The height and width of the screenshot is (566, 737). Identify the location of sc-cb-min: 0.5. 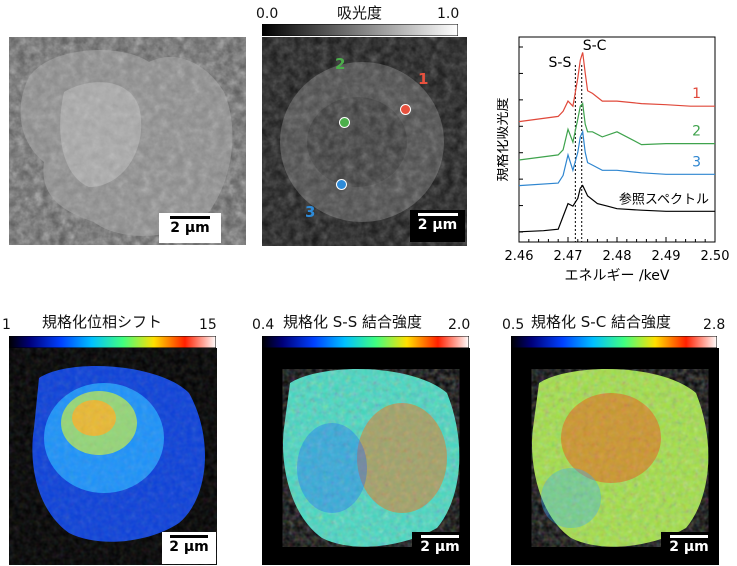
(513, 325).